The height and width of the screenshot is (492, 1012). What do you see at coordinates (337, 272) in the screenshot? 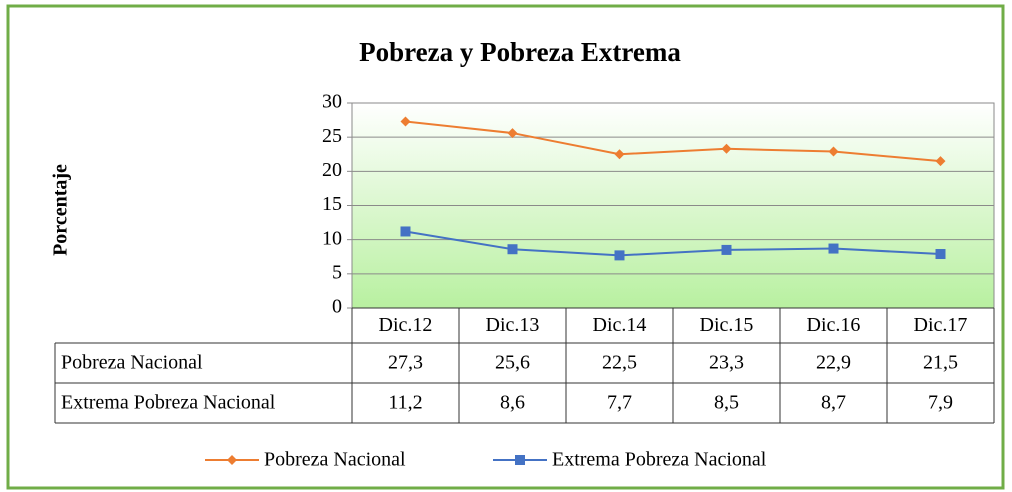
I see `y-tick-label: 5` at bounding box center [337, 272].